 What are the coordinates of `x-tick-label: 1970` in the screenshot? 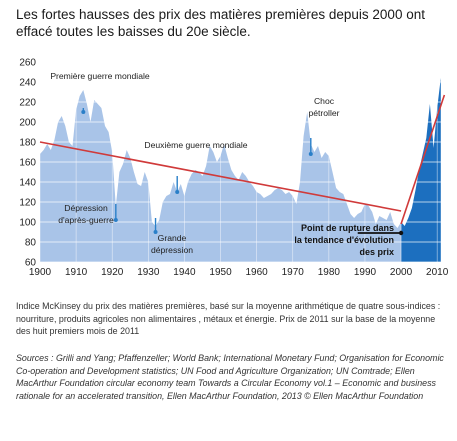 It's located at (293, 272).